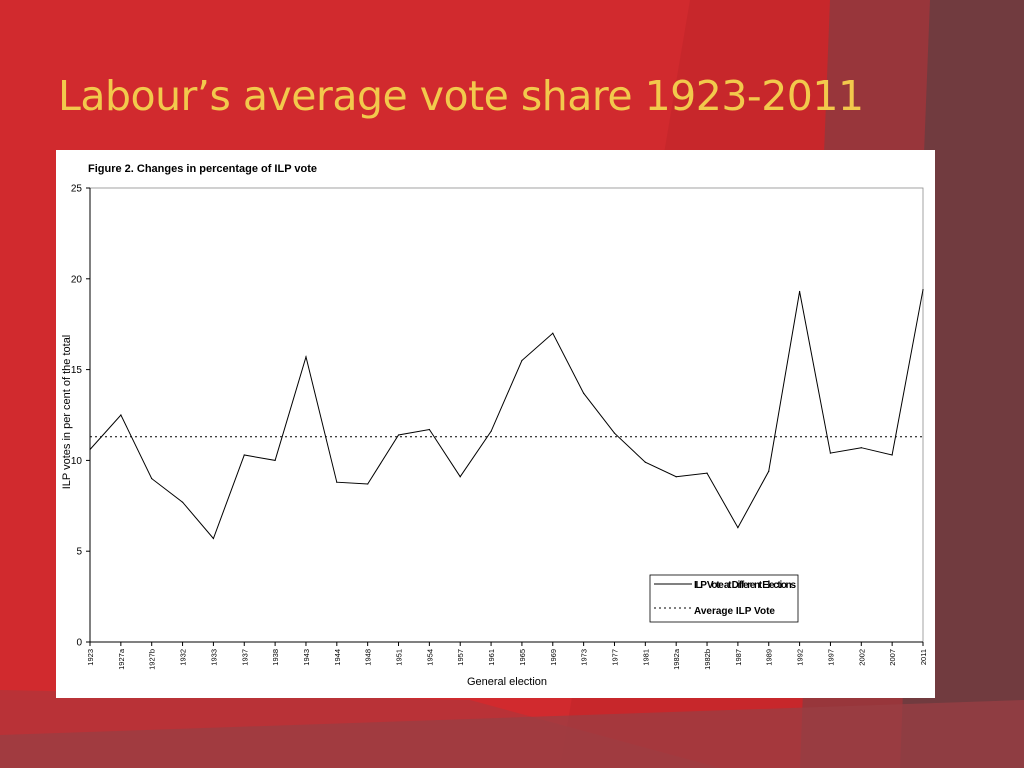 The height and width of the screenshot is (768, 1024). I want to click on x-tick-label: 1969, so click(553, 657).